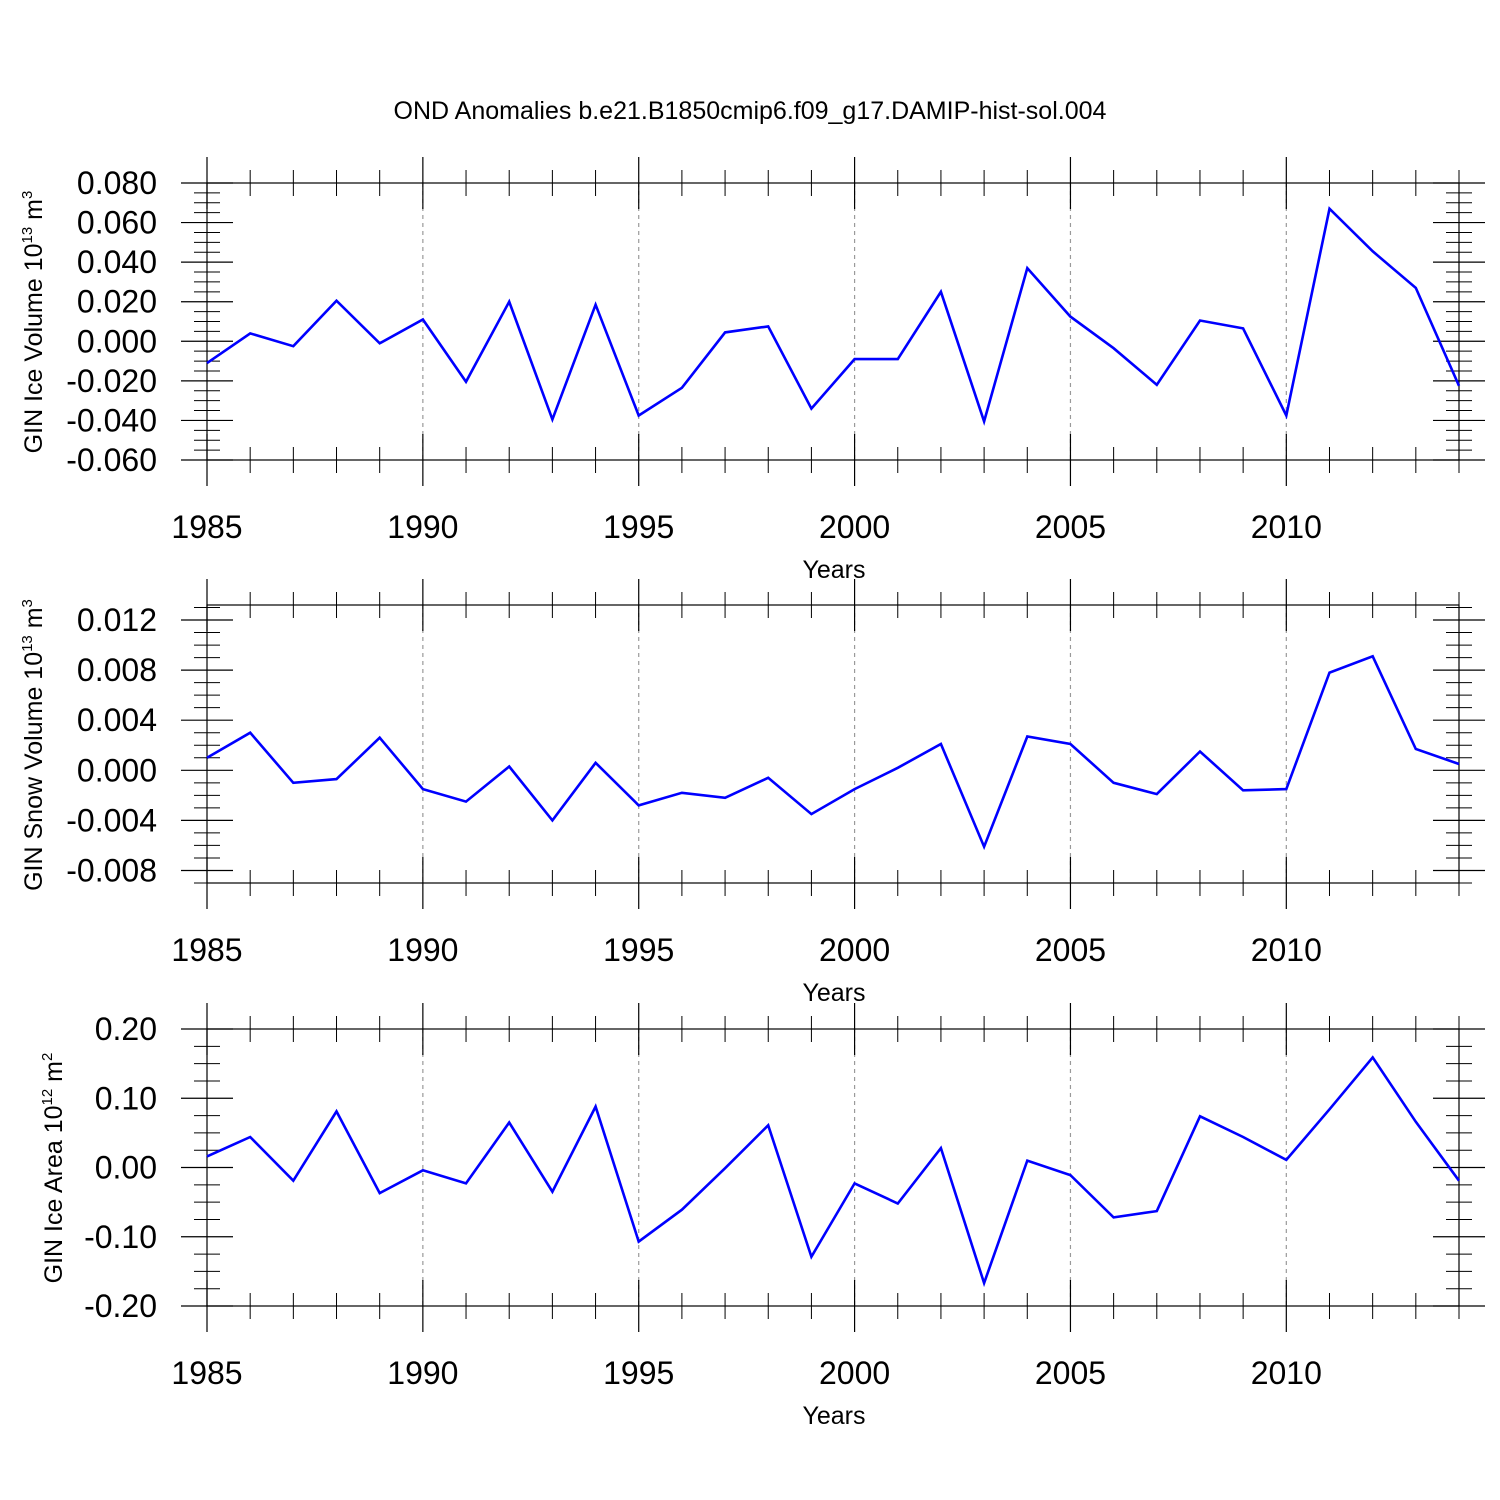 The width and height of the screenshot is (1500, 1500). What do you see at coordinates (111, 870) in the screenshot?
I see `y-tick-label: -0.008` at bounding box center [111, 870].